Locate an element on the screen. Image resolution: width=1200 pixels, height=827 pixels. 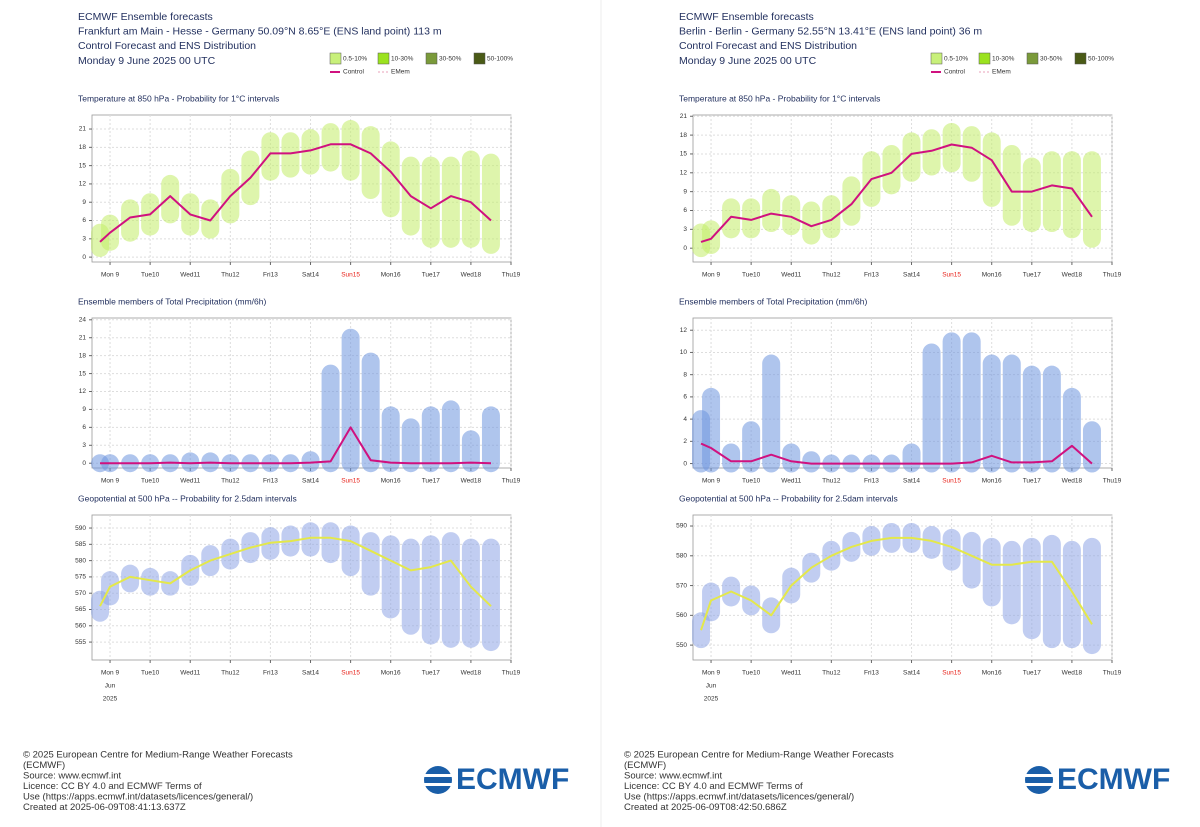
legend-label: Control is located at coordinates (955, 72).